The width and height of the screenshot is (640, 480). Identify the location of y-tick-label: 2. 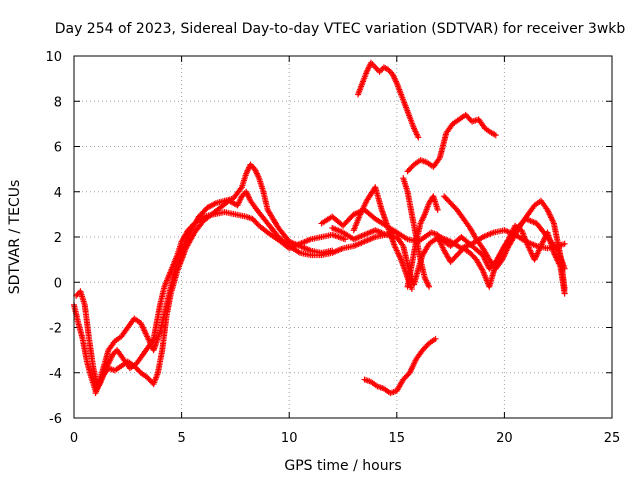
(58, 238).